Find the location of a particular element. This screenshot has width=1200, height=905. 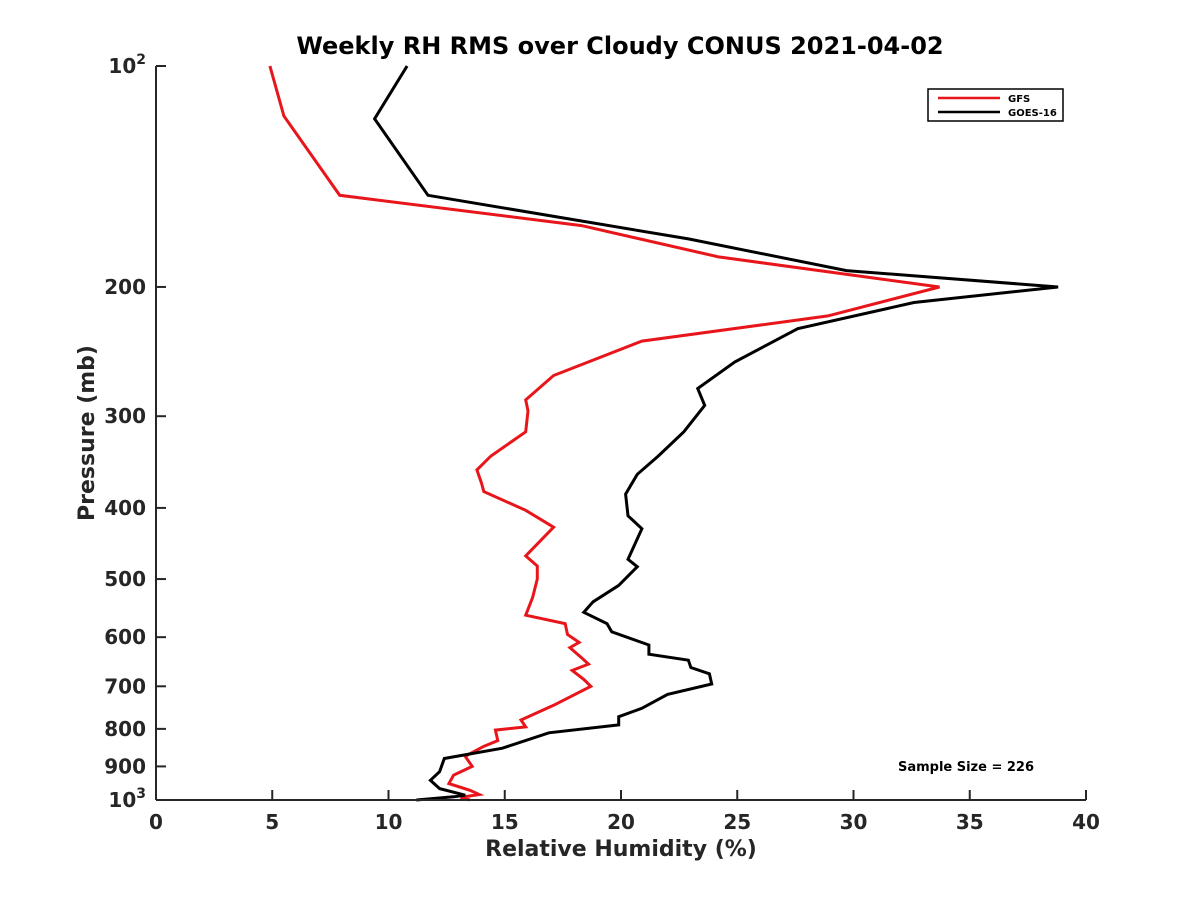

y-tick-label: 500 is located at coordinates (125, 579).